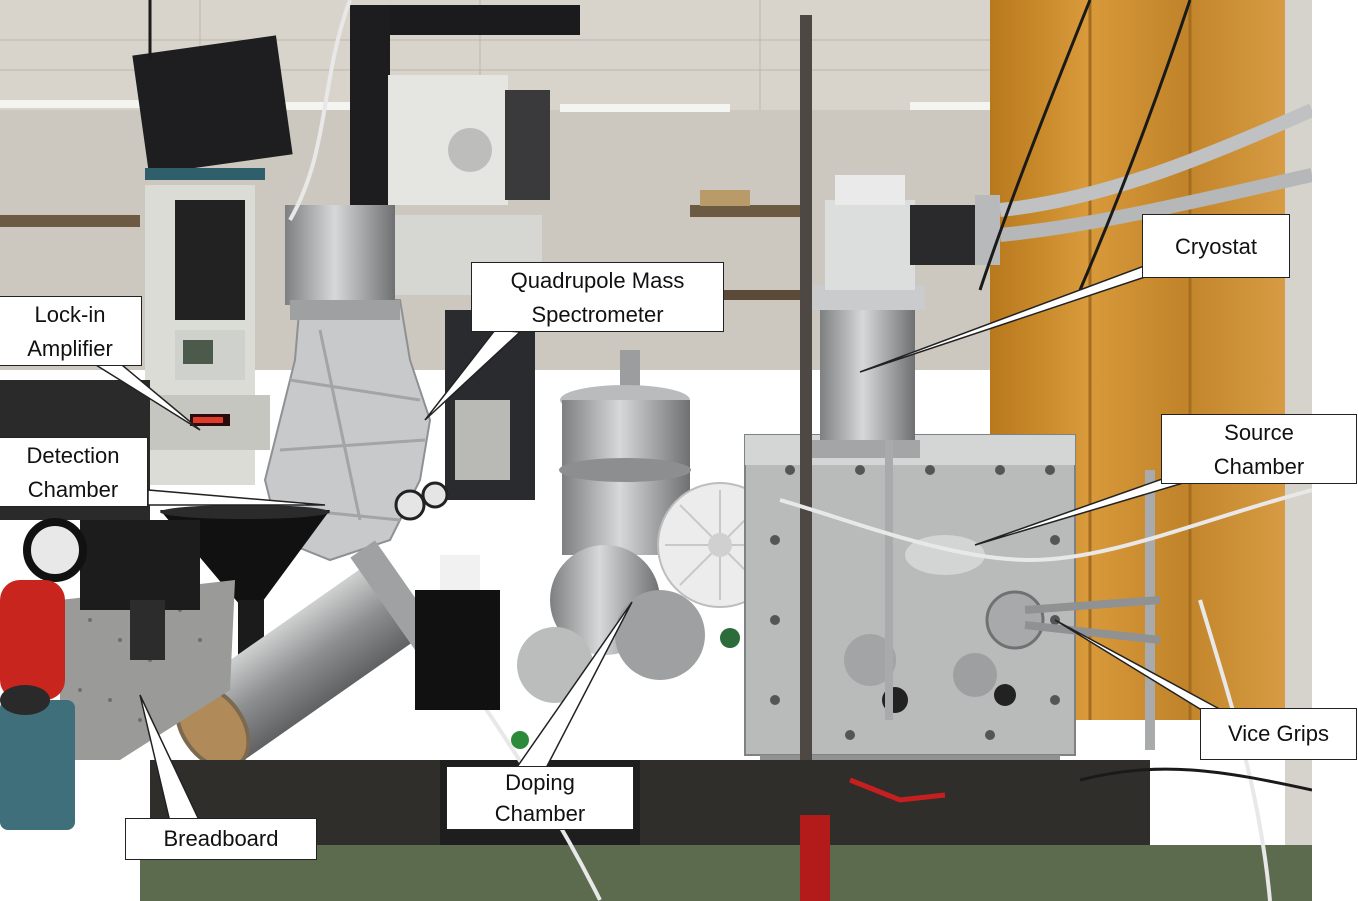 This screenshot has width=1358, height=901. What do you see at coordinates (650, 805) in the screenshot?
I see `lab-bench` at bounding box center [650, 805].